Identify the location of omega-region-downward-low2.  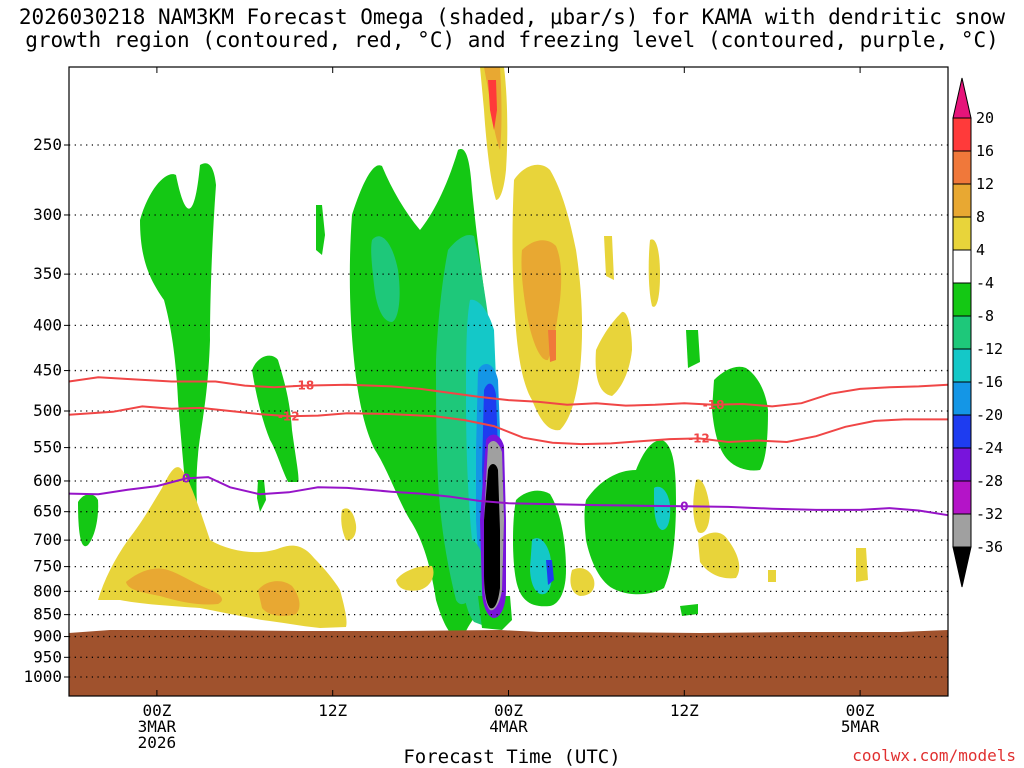
(349, 524).